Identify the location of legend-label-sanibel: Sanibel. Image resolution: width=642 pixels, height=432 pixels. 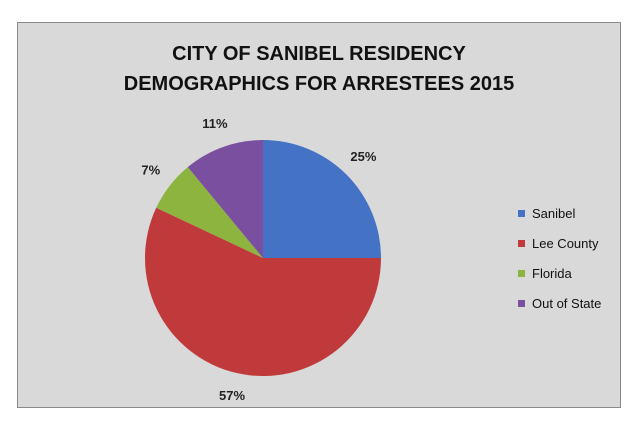
(554, 213).